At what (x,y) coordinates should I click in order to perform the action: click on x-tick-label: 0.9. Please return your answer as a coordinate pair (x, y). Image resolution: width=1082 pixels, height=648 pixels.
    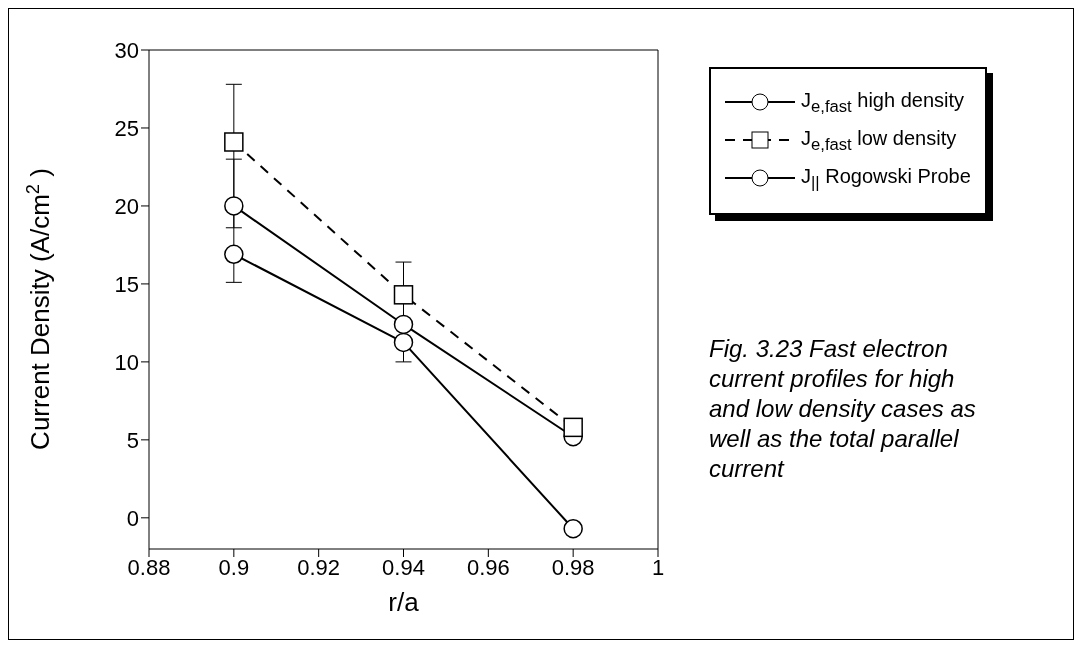
    Looking at the image, I should click on (234, 567).